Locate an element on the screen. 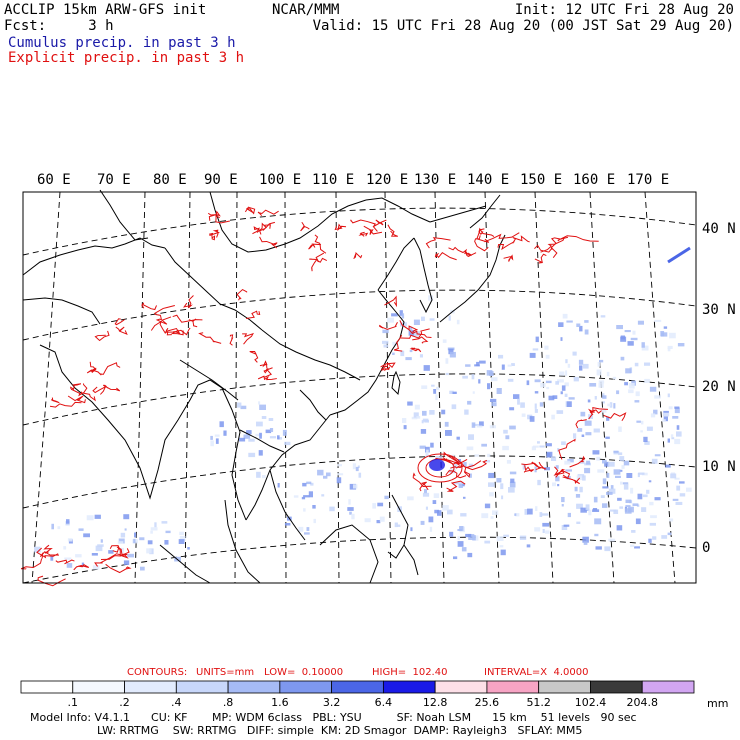 This screenshot has width=740, height=740. longitude-line is located at coordinates (492, 387).